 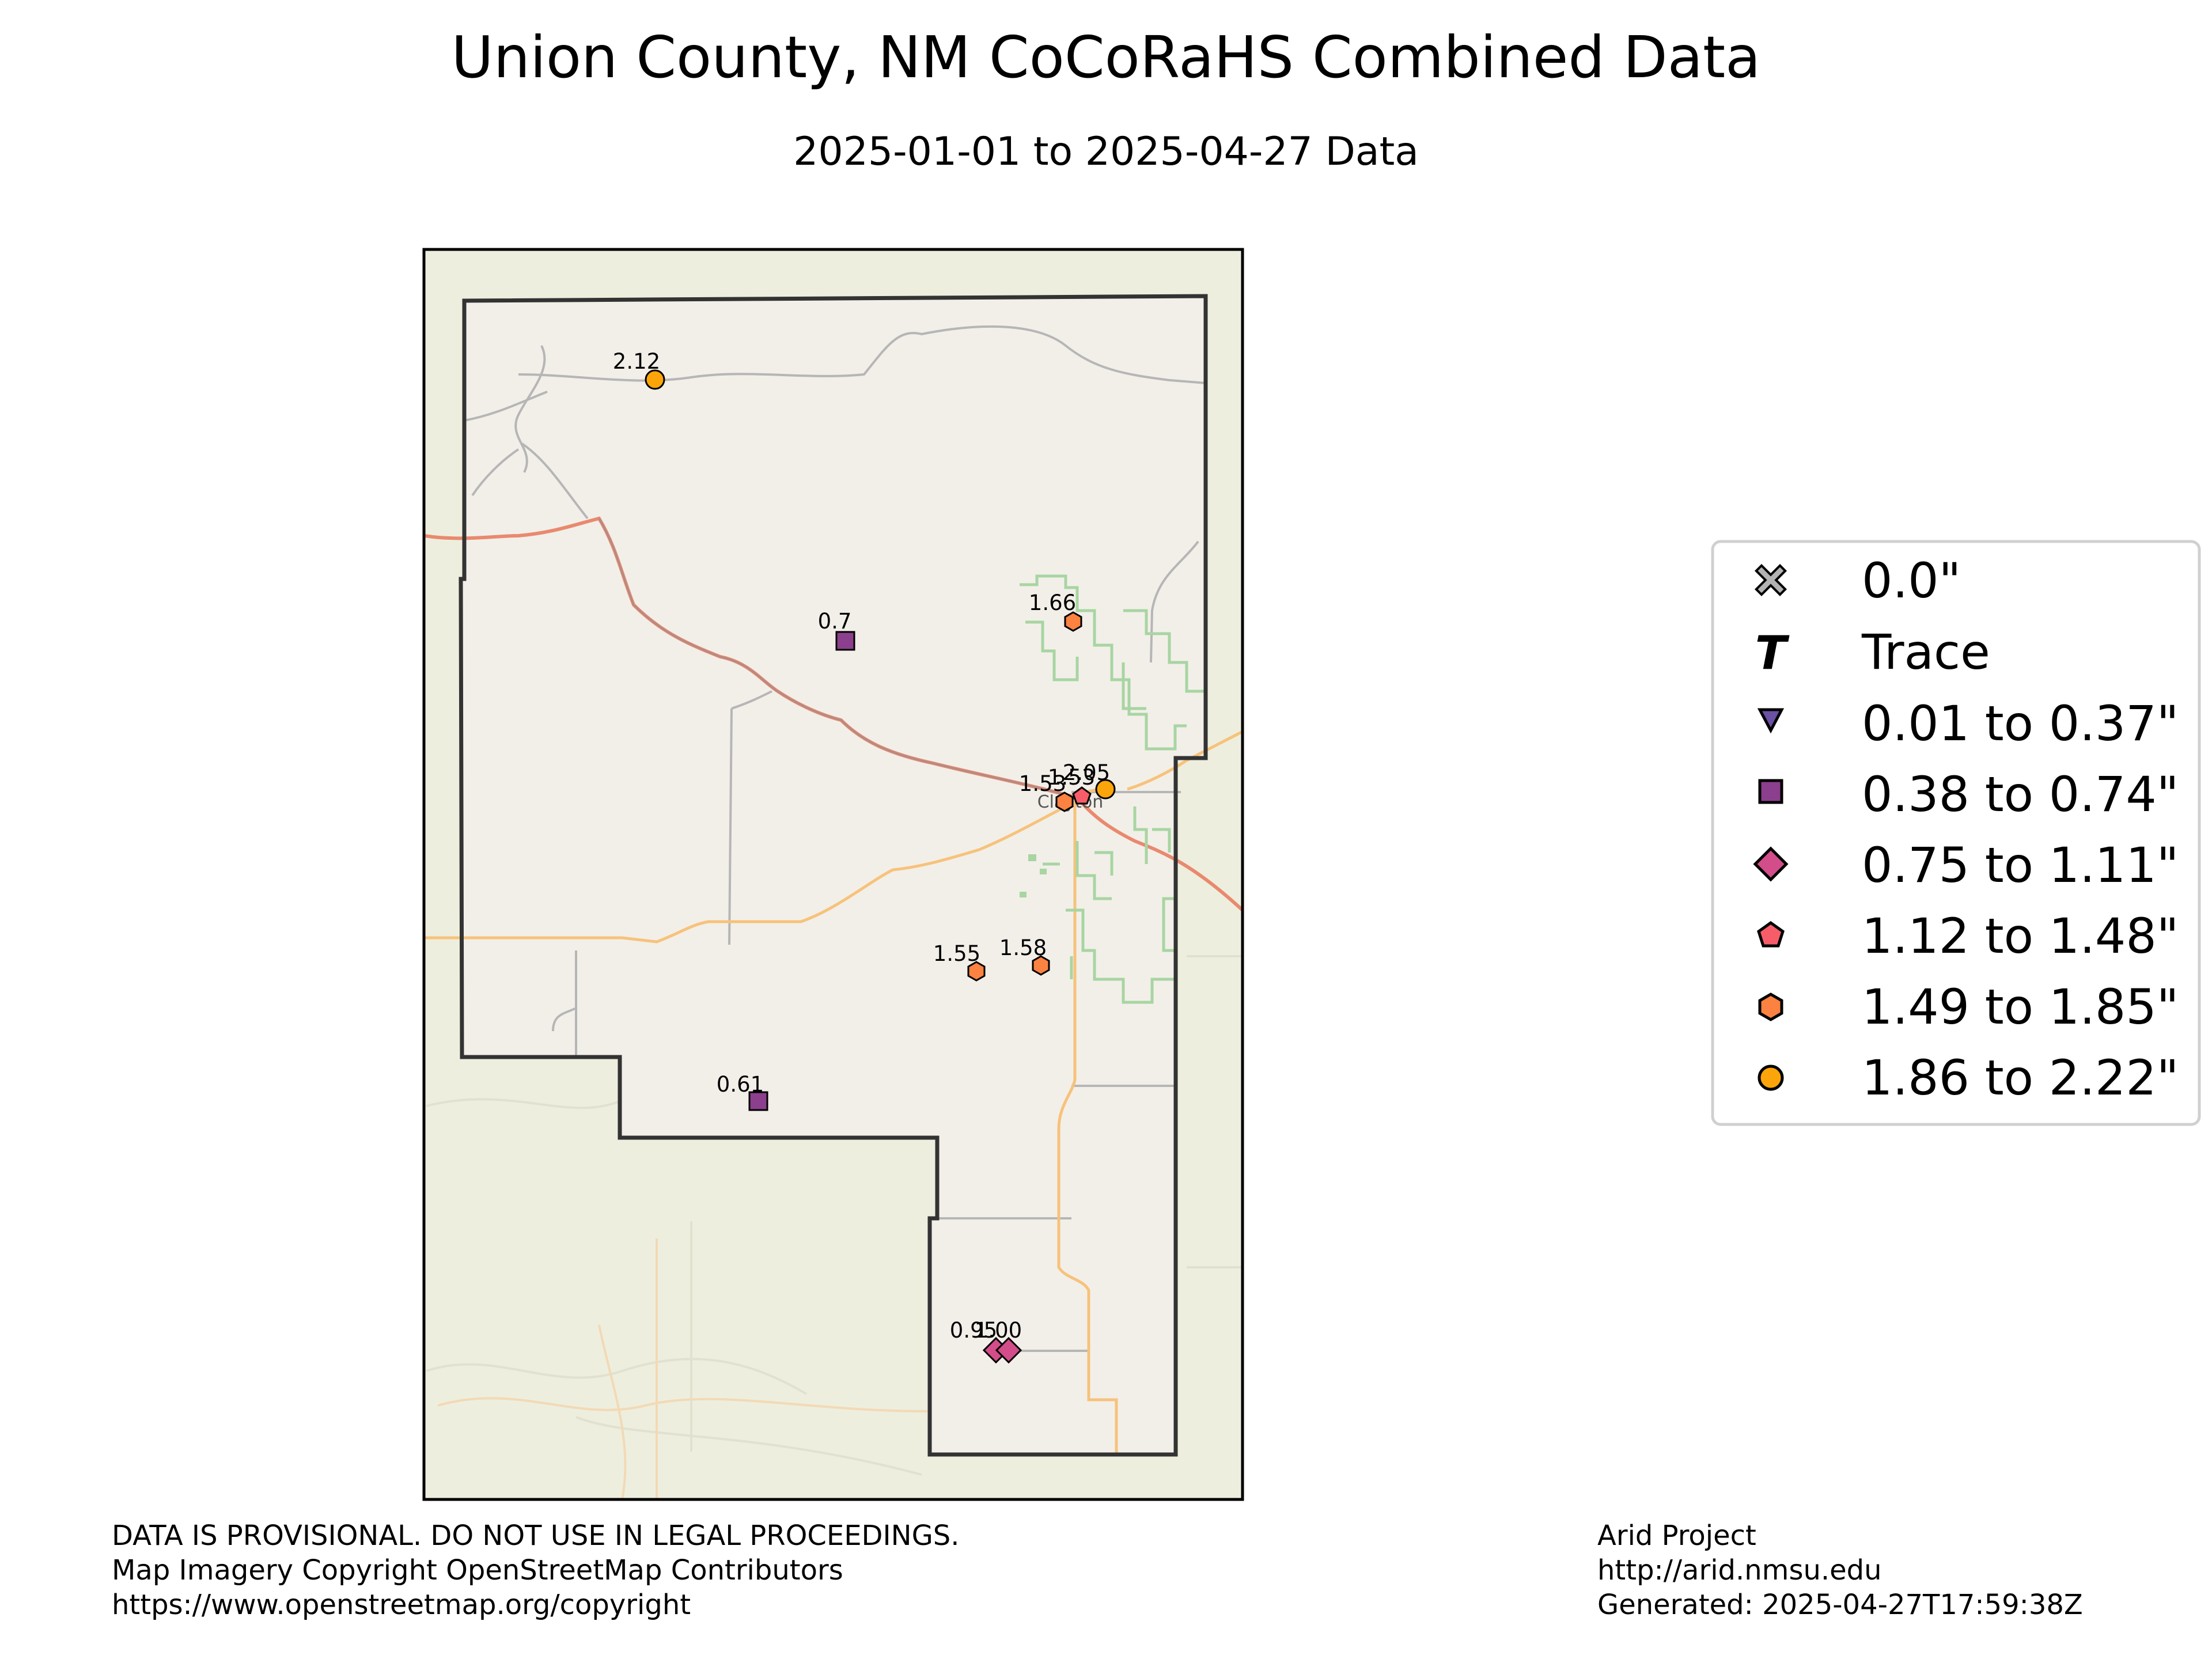 What do you see at coordinates (2020, 865) in the screenshot?
I see `legend-label-range-3: 0.75 to 1.11"` at bounding box center [2020, 865].